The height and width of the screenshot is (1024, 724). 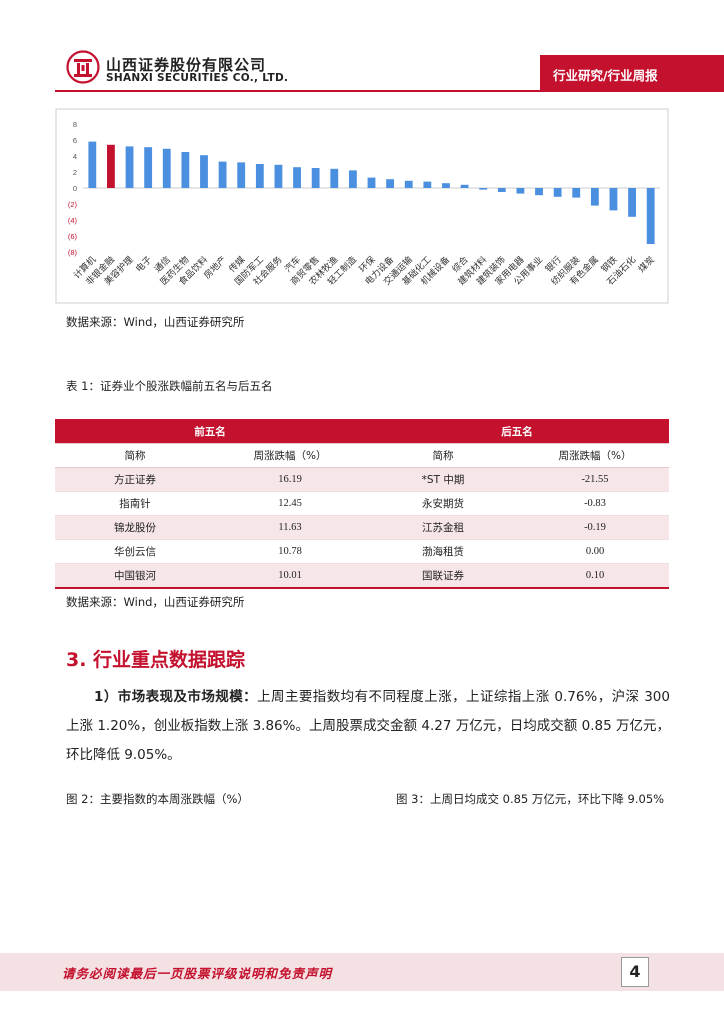 What do you see at coordinates (83, 67) in the screenshot?
I see `company-logo-icon` at bounding box center [83, 67].